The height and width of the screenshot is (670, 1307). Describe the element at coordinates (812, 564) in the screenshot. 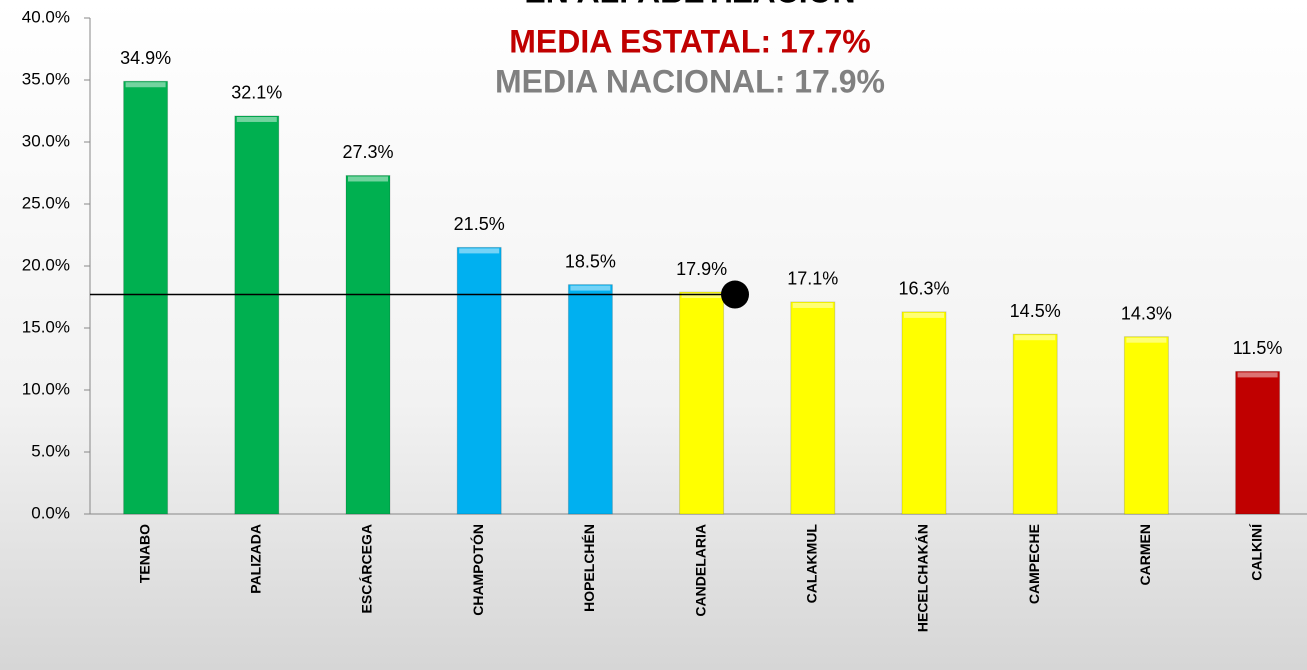

I see `x-tick-label: CALAKMUL` at that location.